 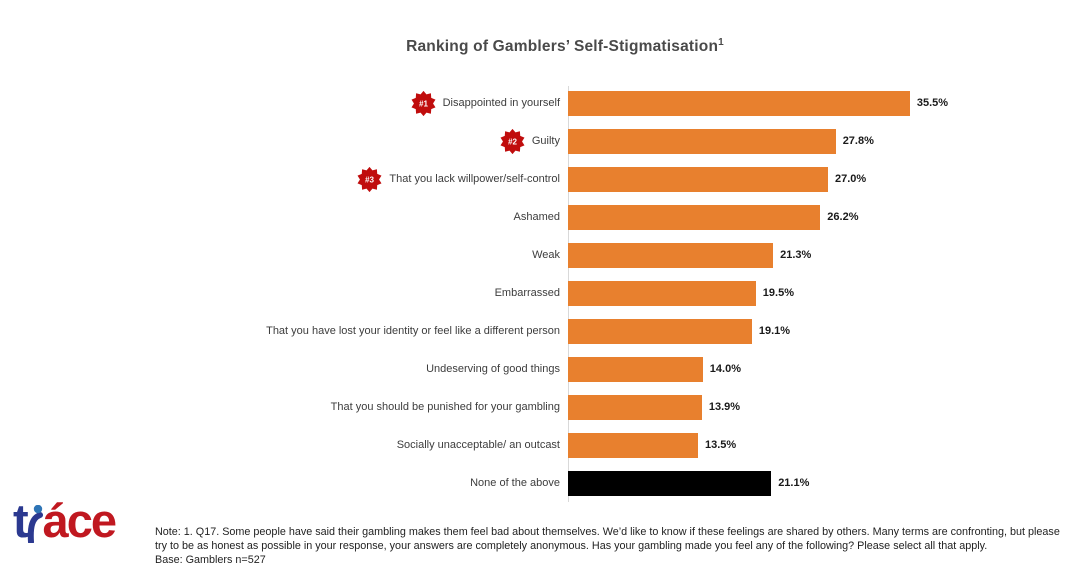 I want to click on bar-row: None of the above 21.1%, so click(x=540, y=483).